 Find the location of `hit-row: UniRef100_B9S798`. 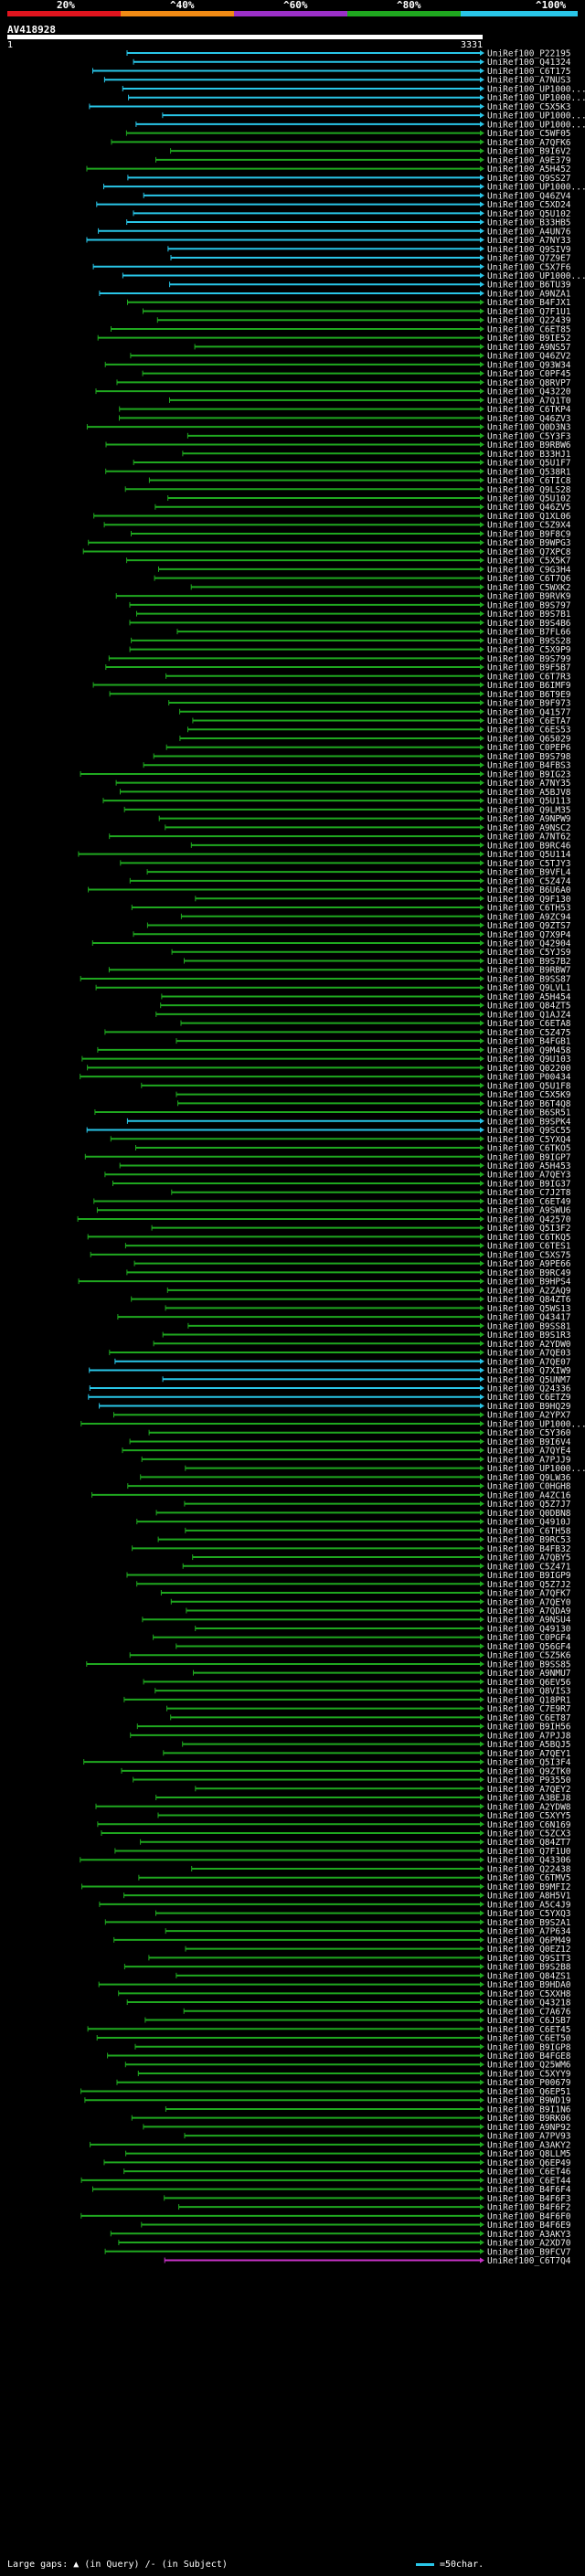

hit-row: UniRef100_B9S798 is located at coordinates (362, 757).